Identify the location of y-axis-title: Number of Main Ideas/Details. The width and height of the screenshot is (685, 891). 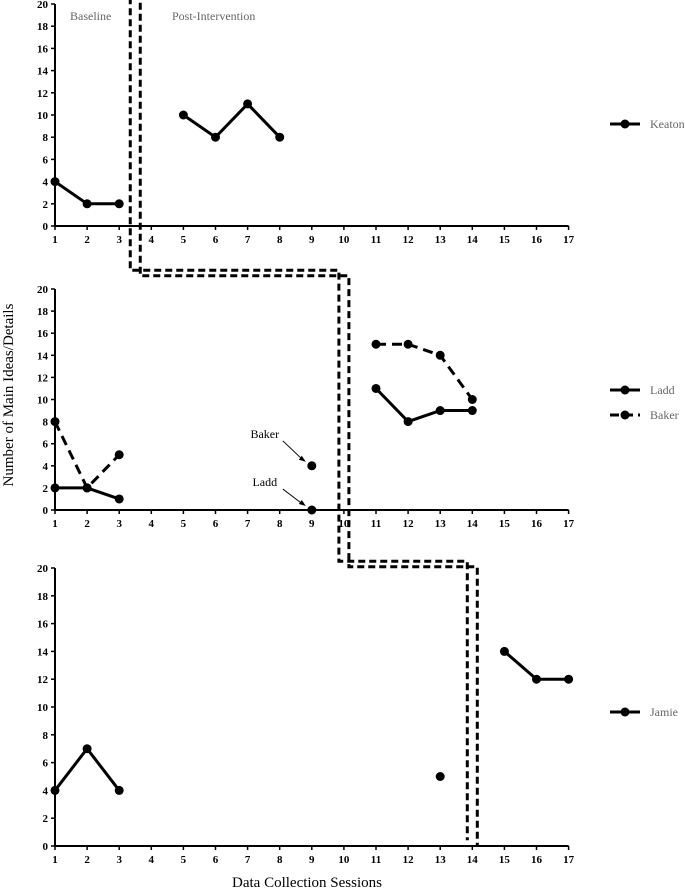
(9, 394).